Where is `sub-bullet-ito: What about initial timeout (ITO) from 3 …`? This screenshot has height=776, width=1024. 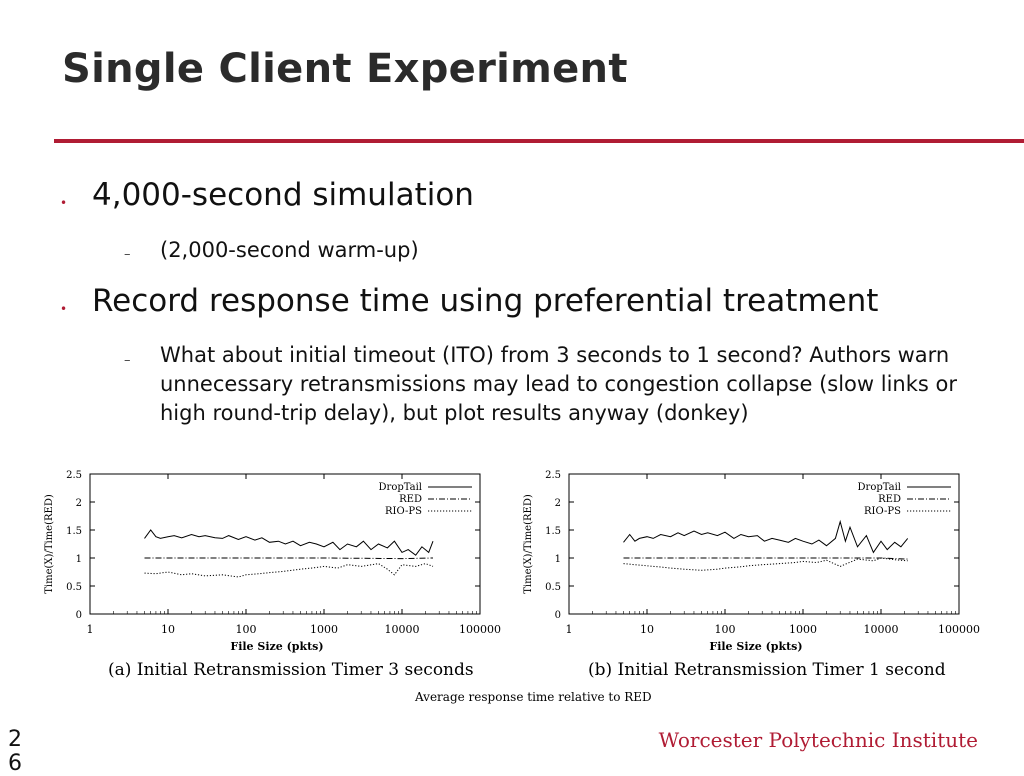 sub-bullet-ito: What about initial timeout (ITO) from 3 … is located at coordinates (558, 384).